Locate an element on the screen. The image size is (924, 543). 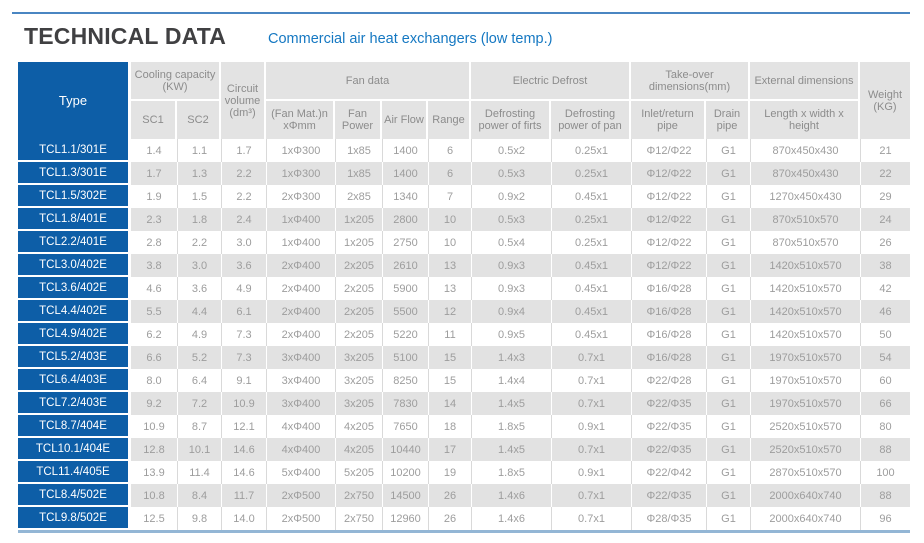
table-cell: 21 is located at coordinates (885, 150).